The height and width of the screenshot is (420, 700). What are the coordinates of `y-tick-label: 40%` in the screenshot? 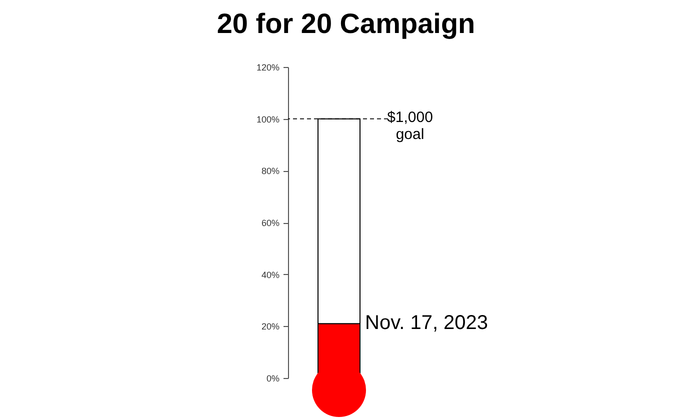 It's located at (270, 275).